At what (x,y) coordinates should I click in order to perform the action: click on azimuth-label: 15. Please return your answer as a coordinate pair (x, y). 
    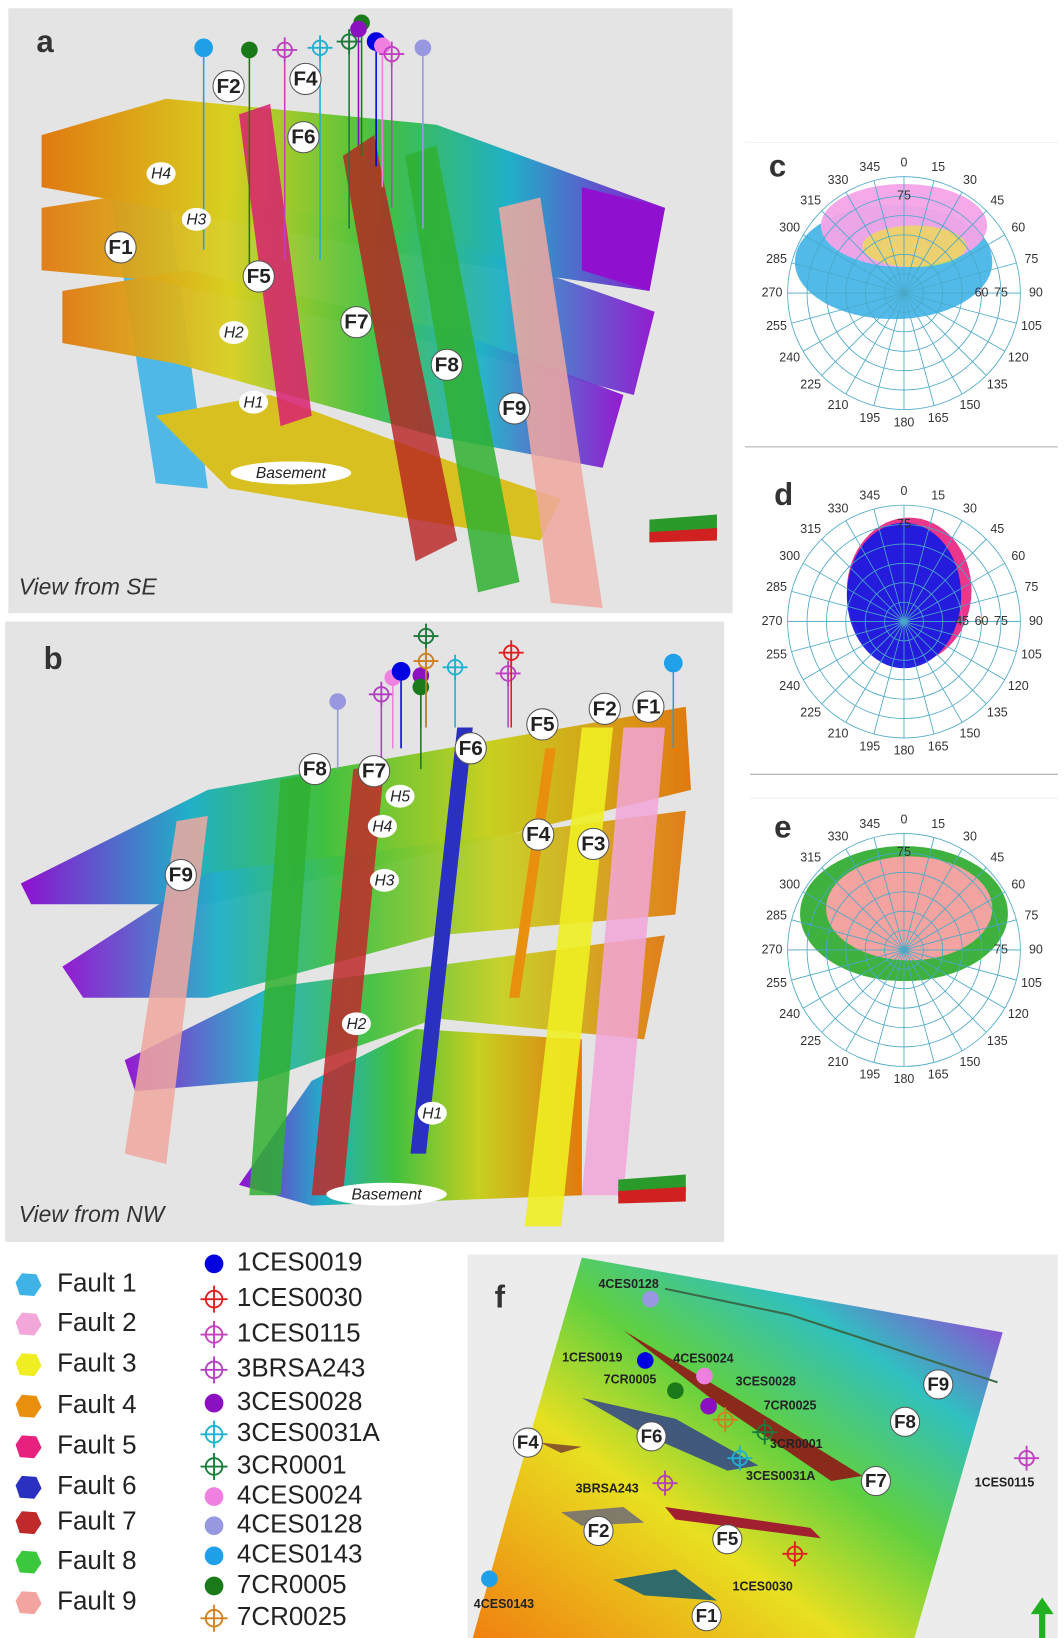
    Looking at the image, I should click on (938, 824).